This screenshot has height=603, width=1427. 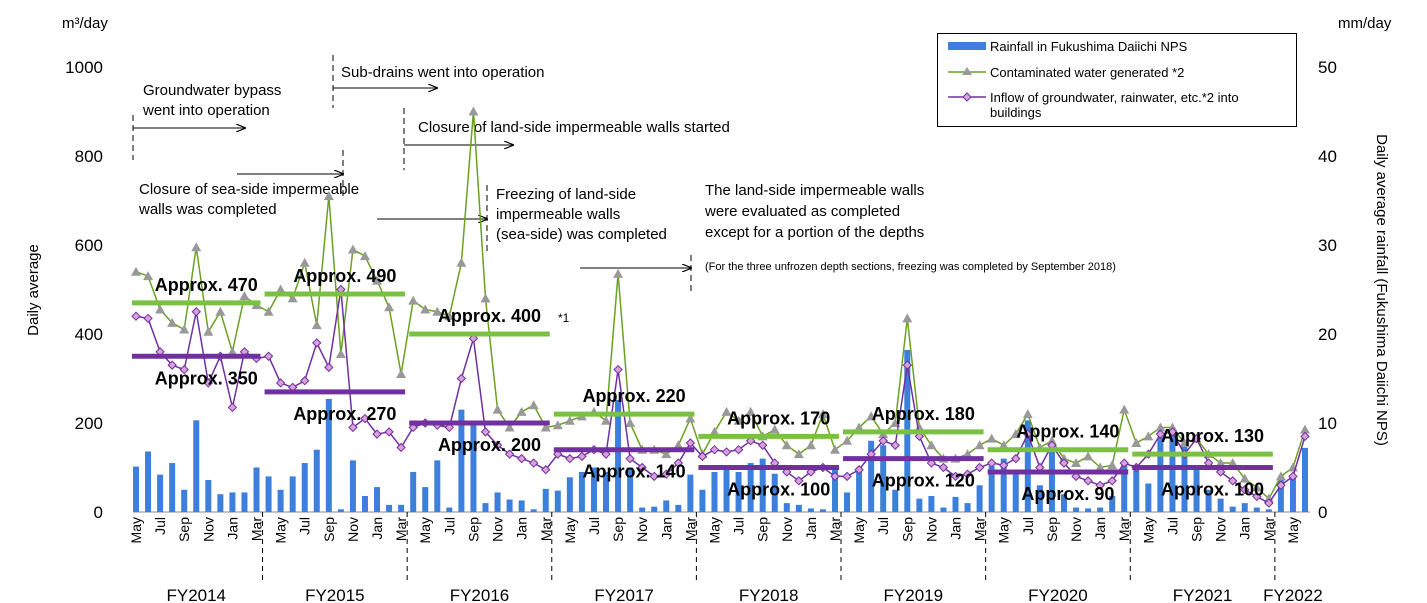 I want to click on annotation: Freezing of land-side, so click(x=566, y=194).